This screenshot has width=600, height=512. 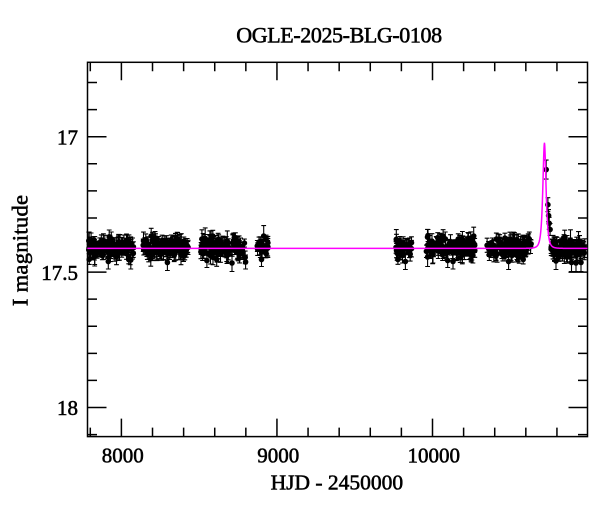 I want to click on svg-text: 17, so click(x=67, y=138).